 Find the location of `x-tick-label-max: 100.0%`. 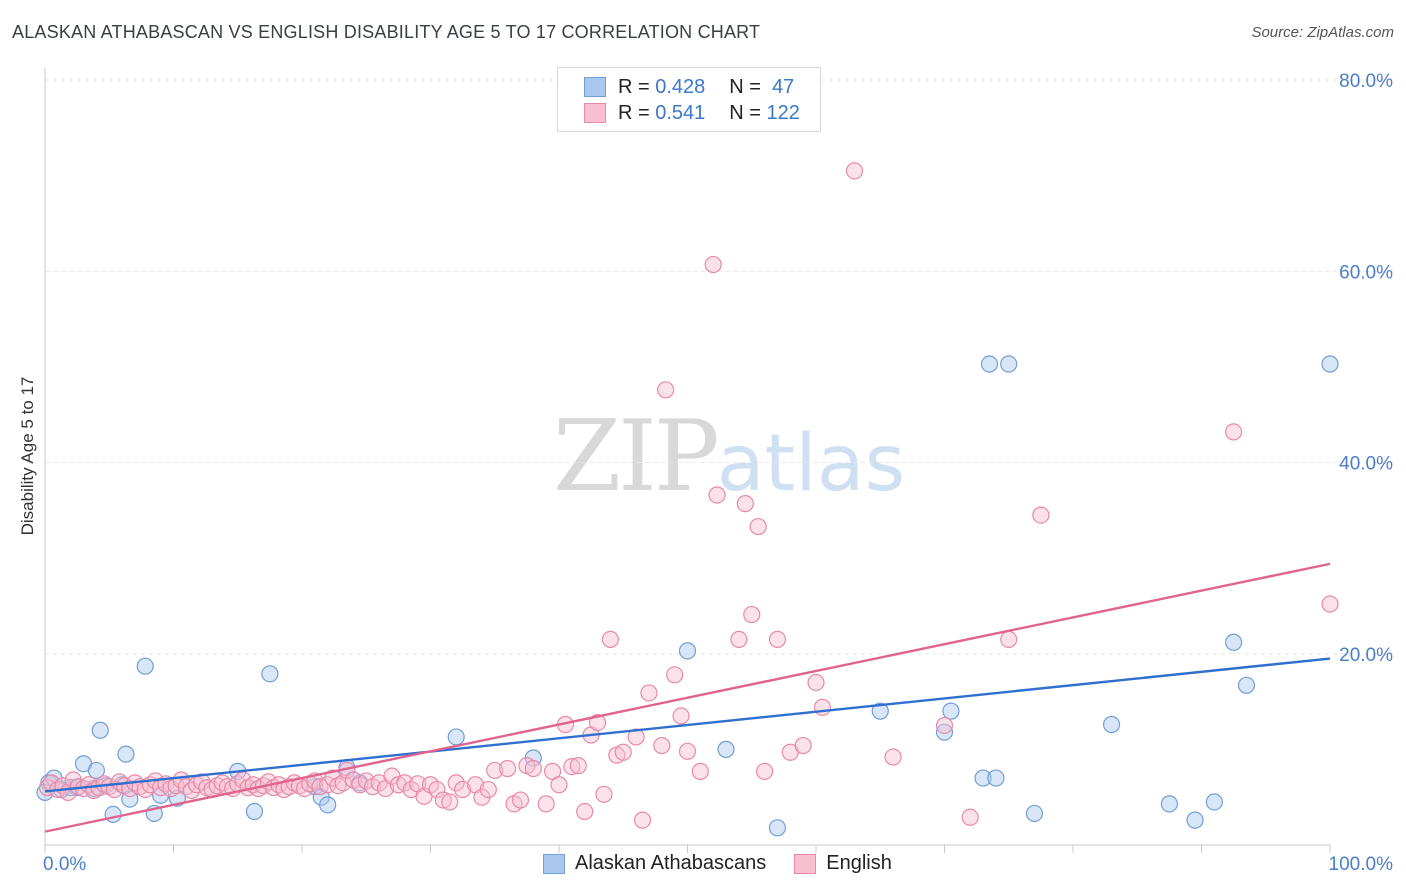

x-tick-label-max: 100.0% is located at coordinates (1361, 864).